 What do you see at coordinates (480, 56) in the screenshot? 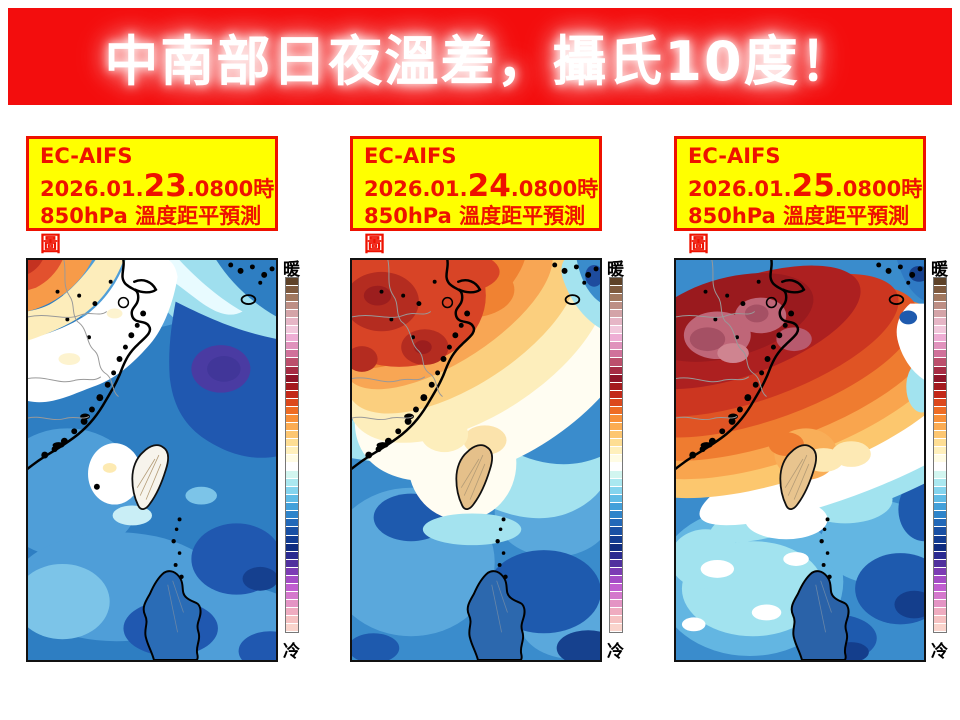
I see `headline-banner: 中南部日夜溫差，攝氏10度！` at bounding box center [480, 56].